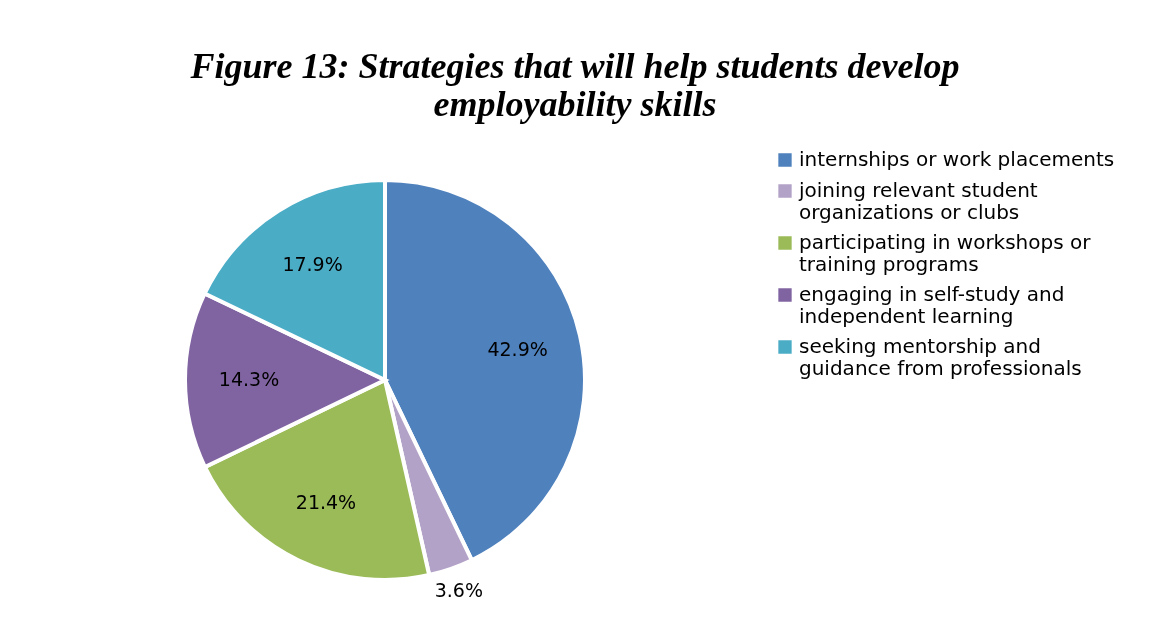  What do you see at coordinates (957, 159) in the screenshot?
I see `legend-label: internships or work placements` at bounding box center [957, 159].